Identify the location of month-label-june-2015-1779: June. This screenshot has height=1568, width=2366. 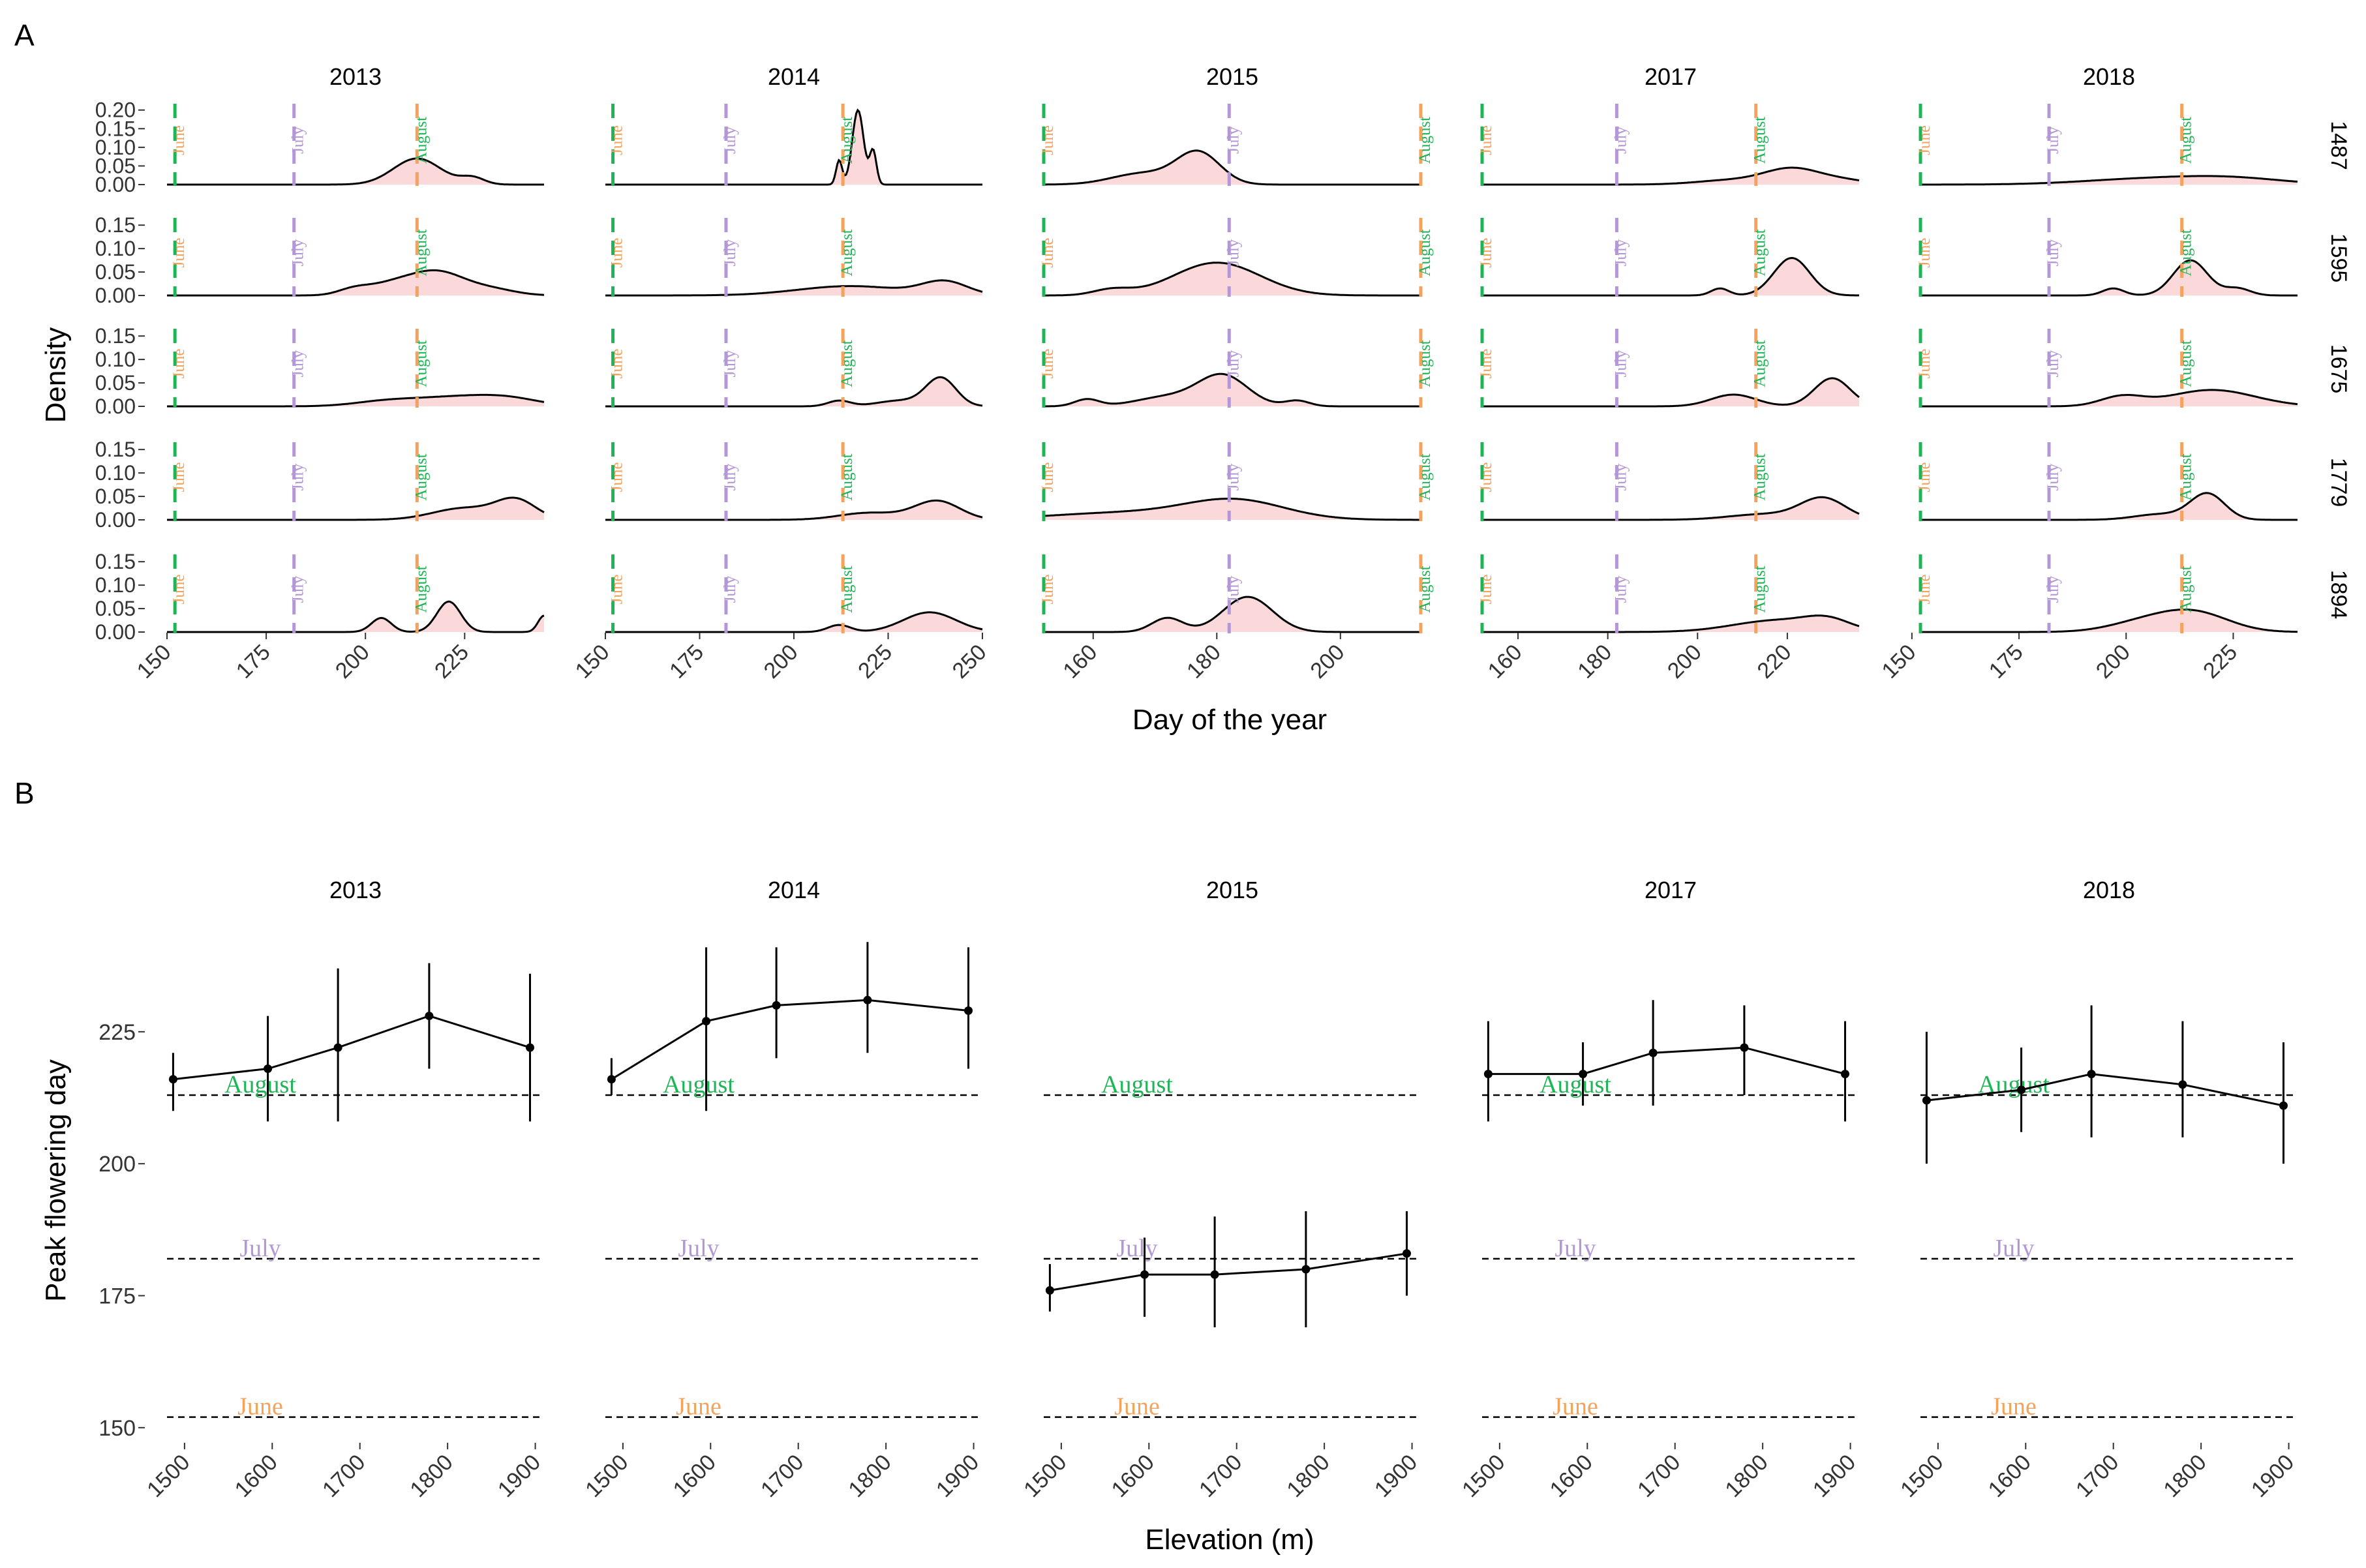
(1048, 477).